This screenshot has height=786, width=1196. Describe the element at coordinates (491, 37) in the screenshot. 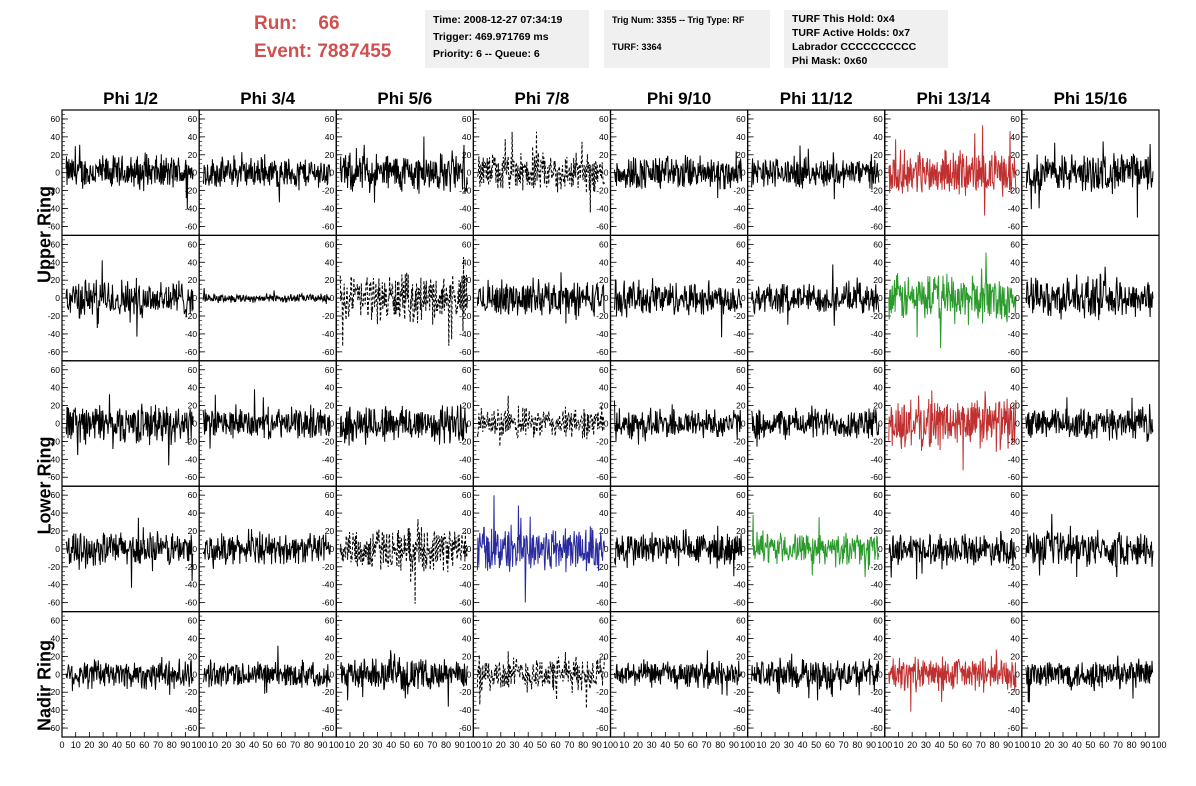

I see `info-trigger: Trigger: 469.971769 ms` at that location.